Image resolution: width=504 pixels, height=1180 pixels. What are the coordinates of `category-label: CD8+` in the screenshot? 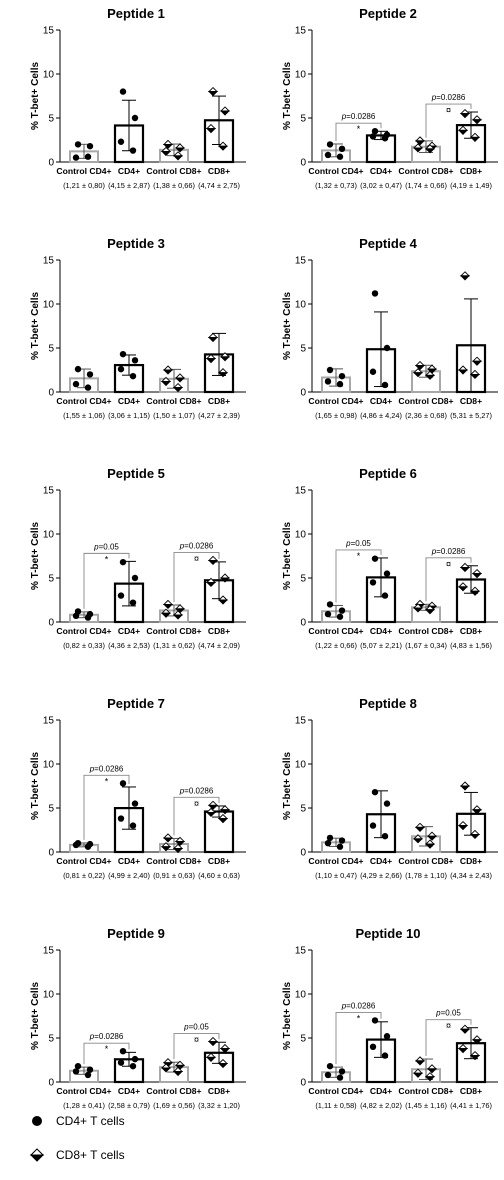 It's located at (471, 631).